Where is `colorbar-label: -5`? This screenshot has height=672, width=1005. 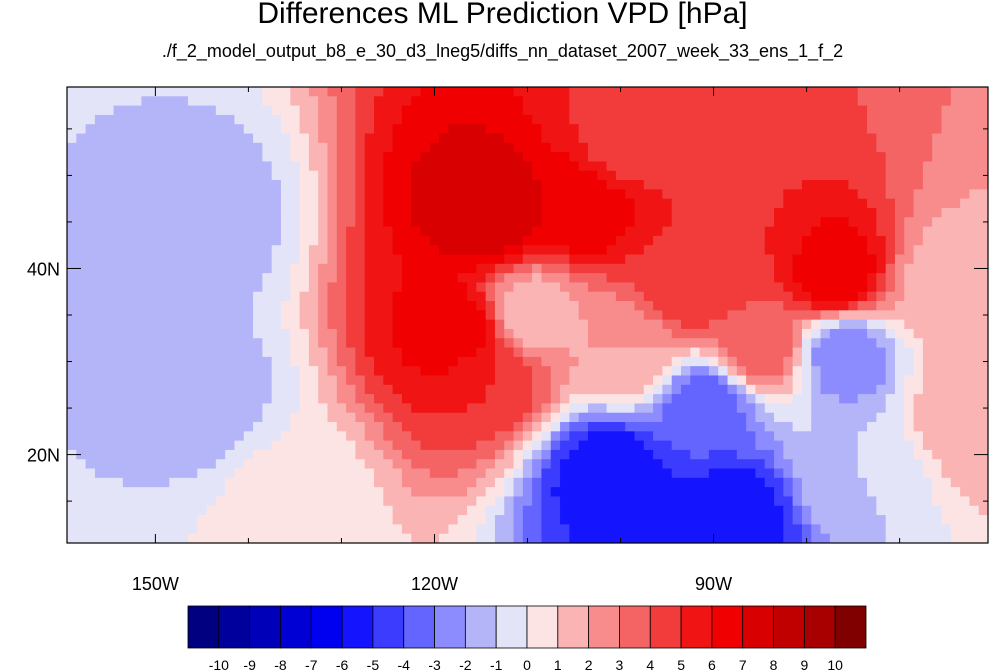 colorbar-label: -5 is located at coordinates (373, 664).